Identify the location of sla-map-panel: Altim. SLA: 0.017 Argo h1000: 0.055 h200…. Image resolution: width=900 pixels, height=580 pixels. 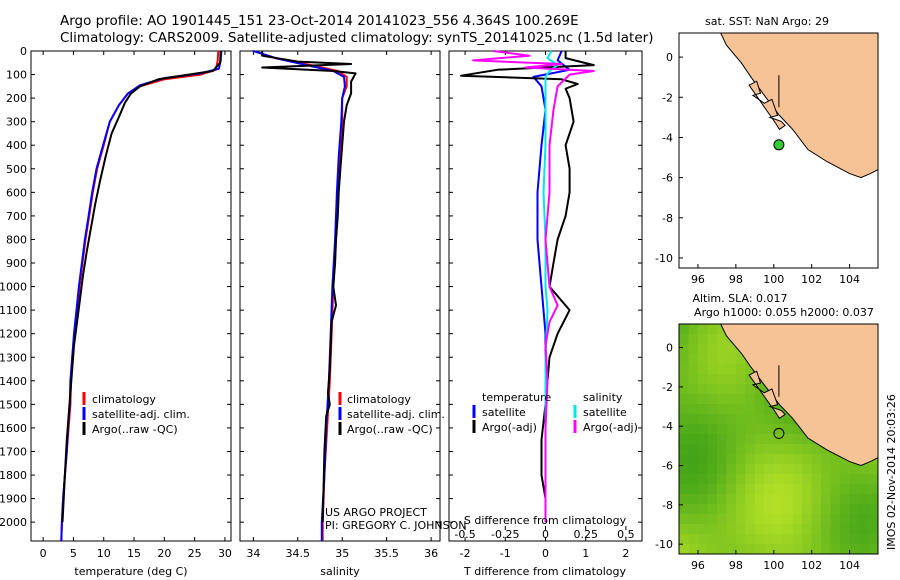
(767, 432).